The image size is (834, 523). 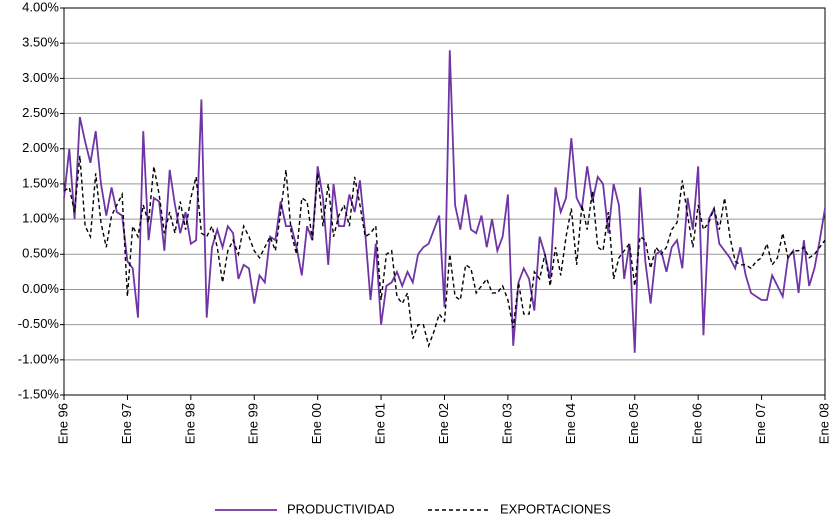 I want to click on y-tick-label: 3.50%, so click(x=40, y=42).